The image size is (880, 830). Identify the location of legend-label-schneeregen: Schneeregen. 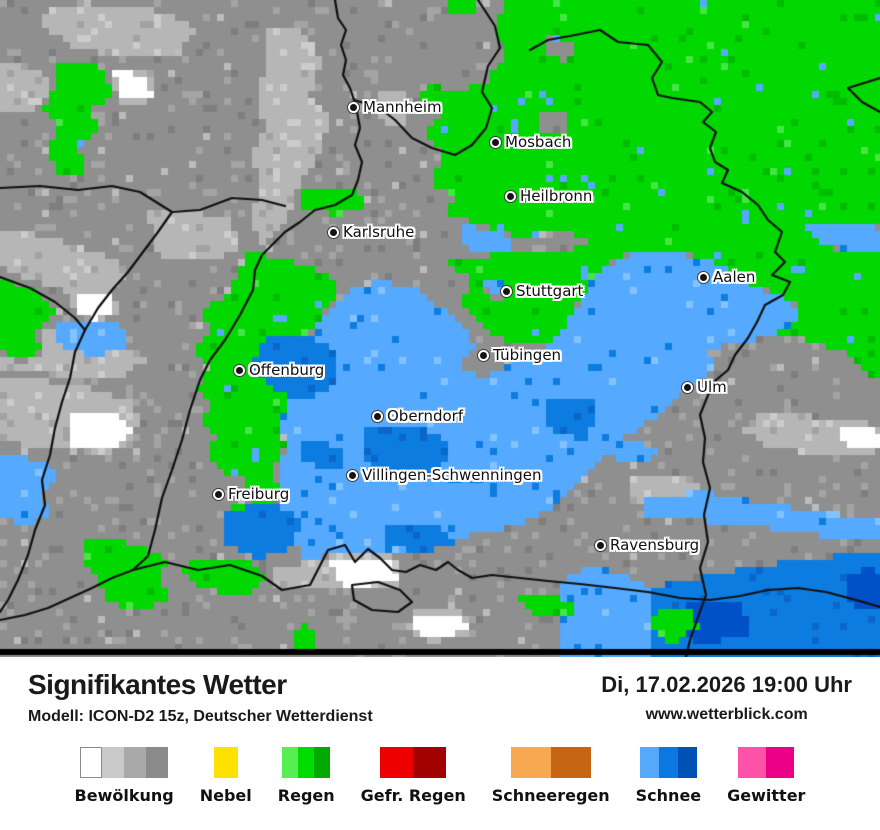
(550, 795).